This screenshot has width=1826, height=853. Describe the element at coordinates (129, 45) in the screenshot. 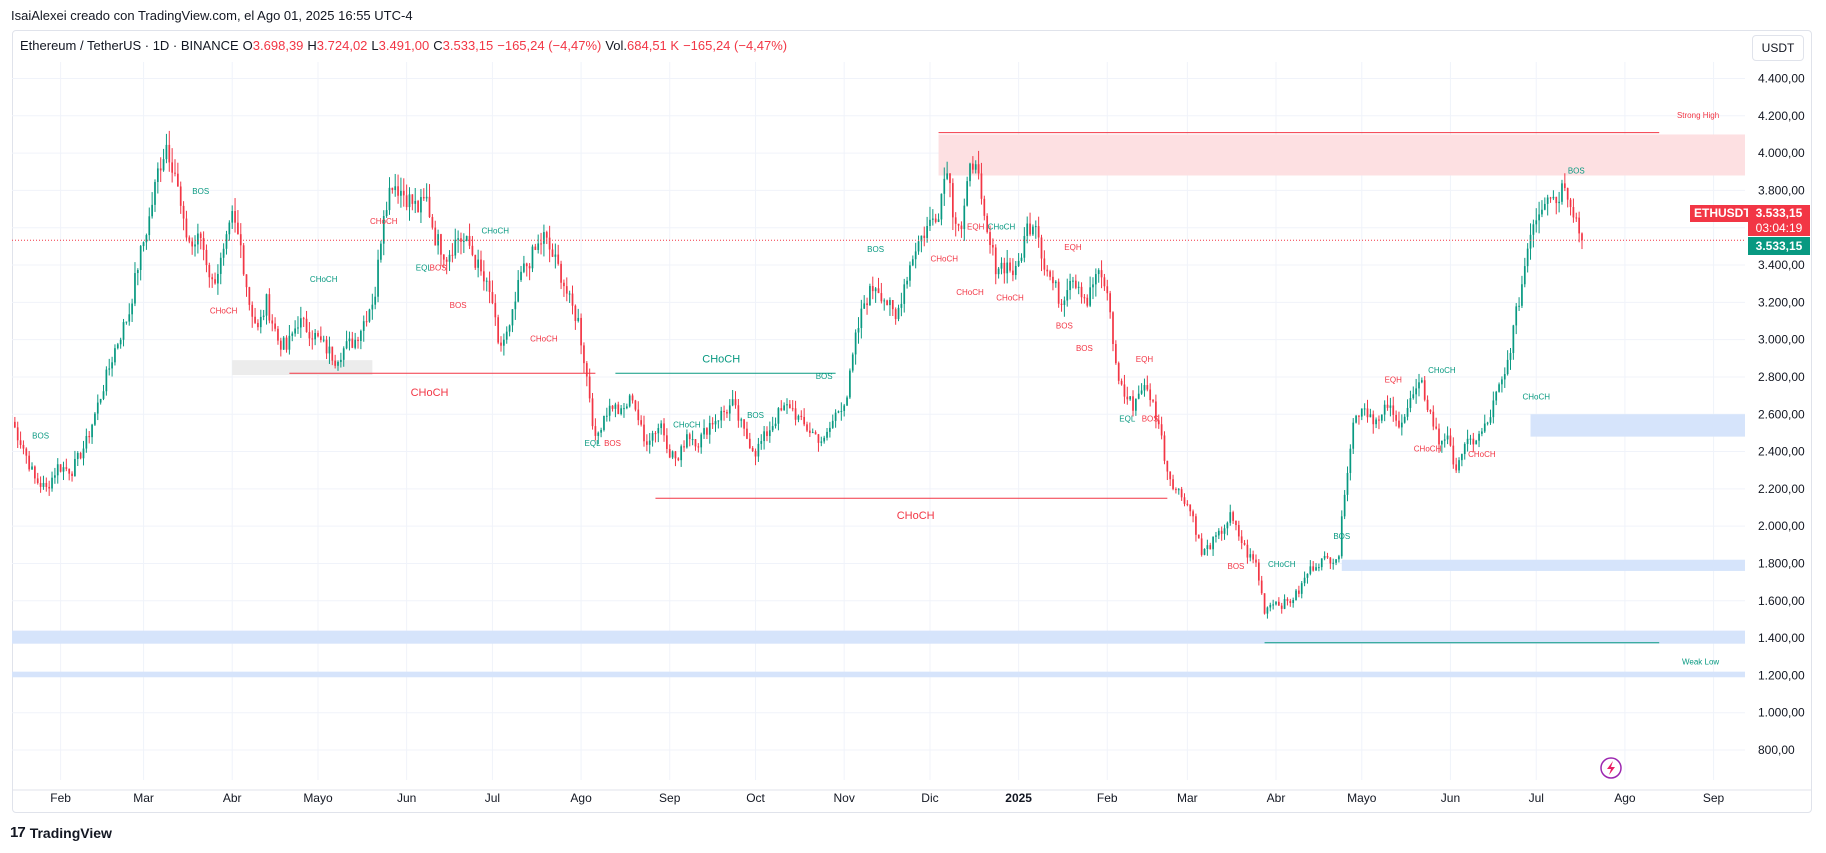

I see `symbol-name: Ethereum / TetherUS · 1D · BINANCE` at that location.